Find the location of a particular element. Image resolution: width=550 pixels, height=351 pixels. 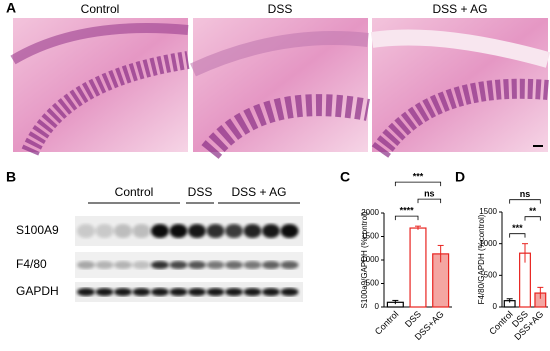

bar is located at coordinates (418, 267).